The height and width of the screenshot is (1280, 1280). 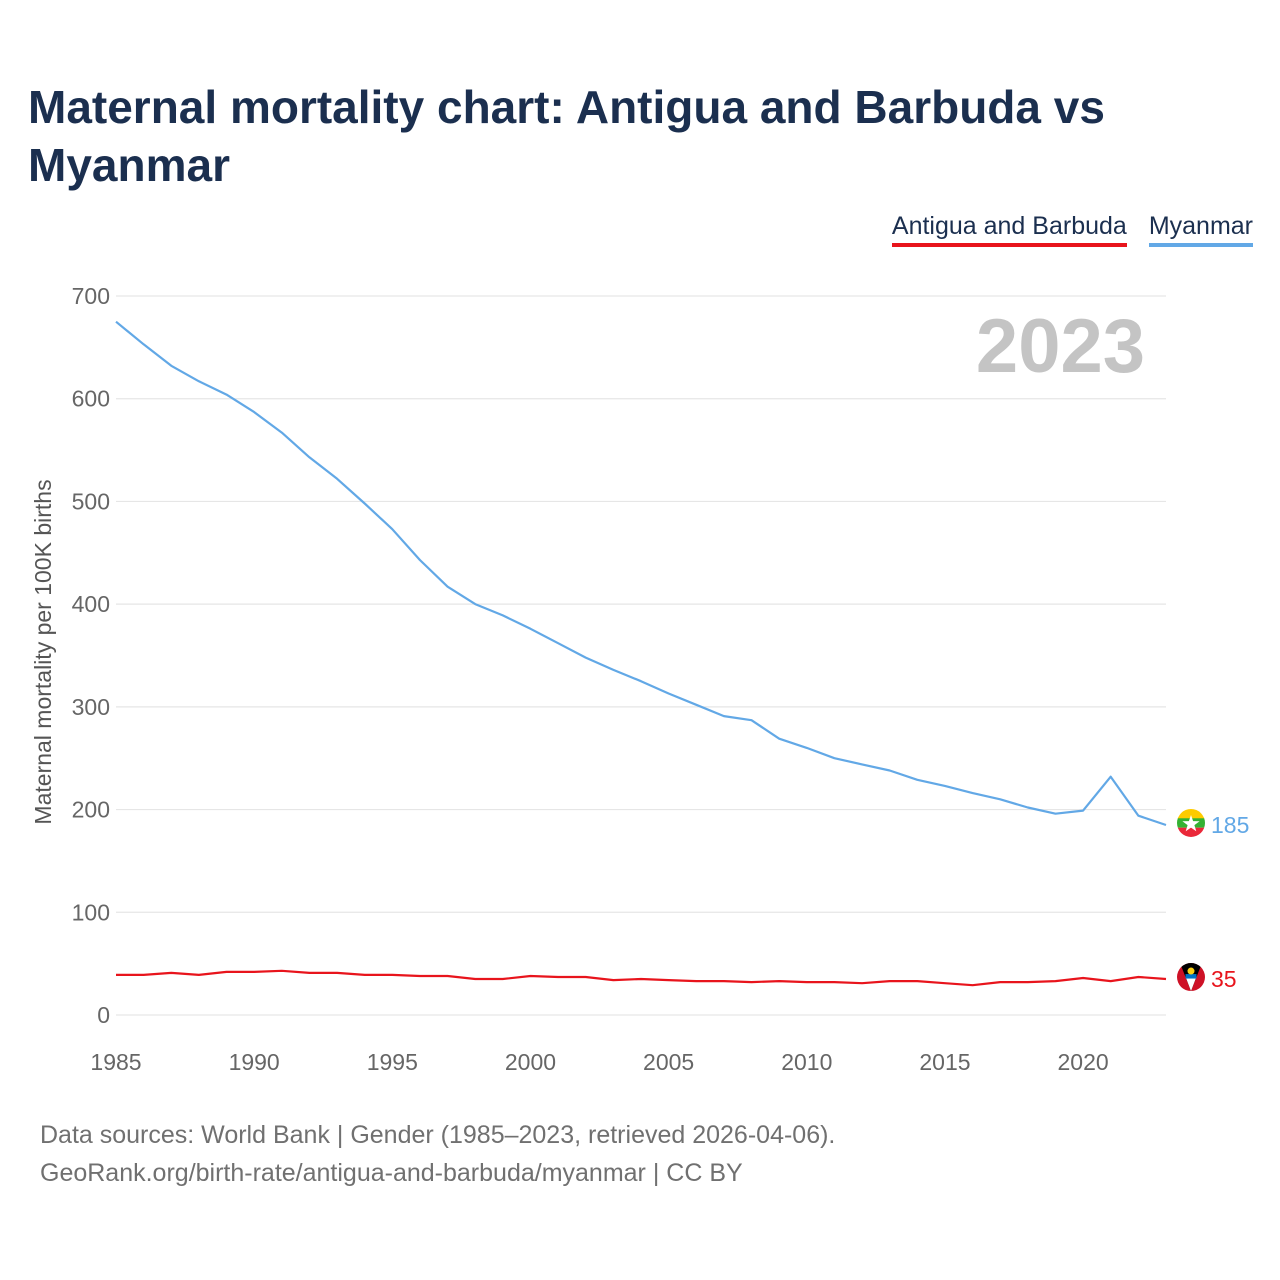 What do you see at coordinates (91, 501) in the screenshot?
I see `y-tick-label: 500` at bounding box center [91, 501].